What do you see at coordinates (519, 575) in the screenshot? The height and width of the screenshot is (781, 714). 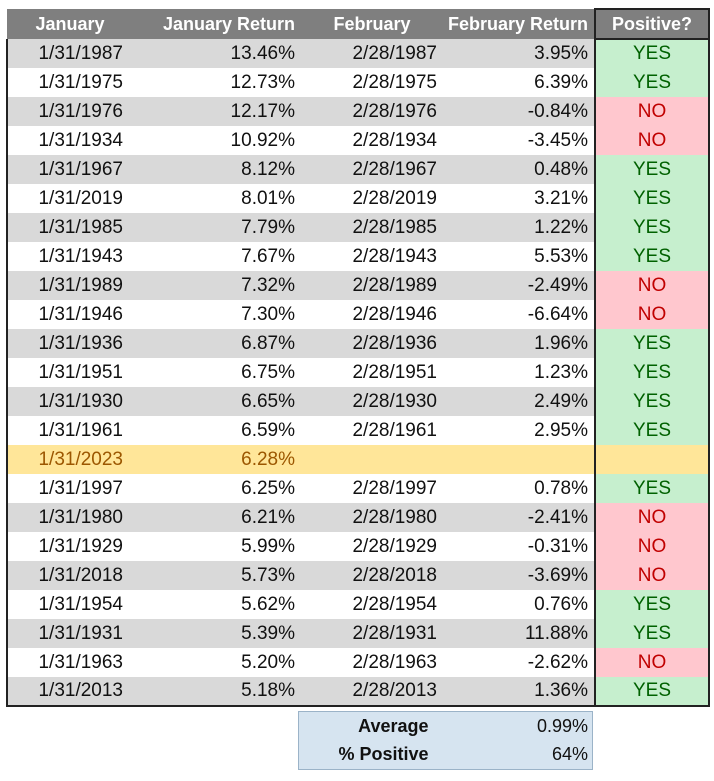 I see `cell-february-return: -3.69%` at bounding box center [519, 575].